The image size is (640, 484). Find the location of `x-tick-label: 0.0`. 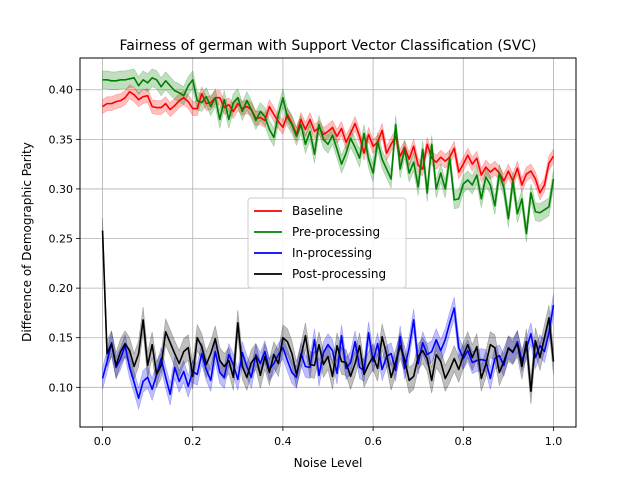

x-tick-label: 0.0 is located at coordinates (103, 441).